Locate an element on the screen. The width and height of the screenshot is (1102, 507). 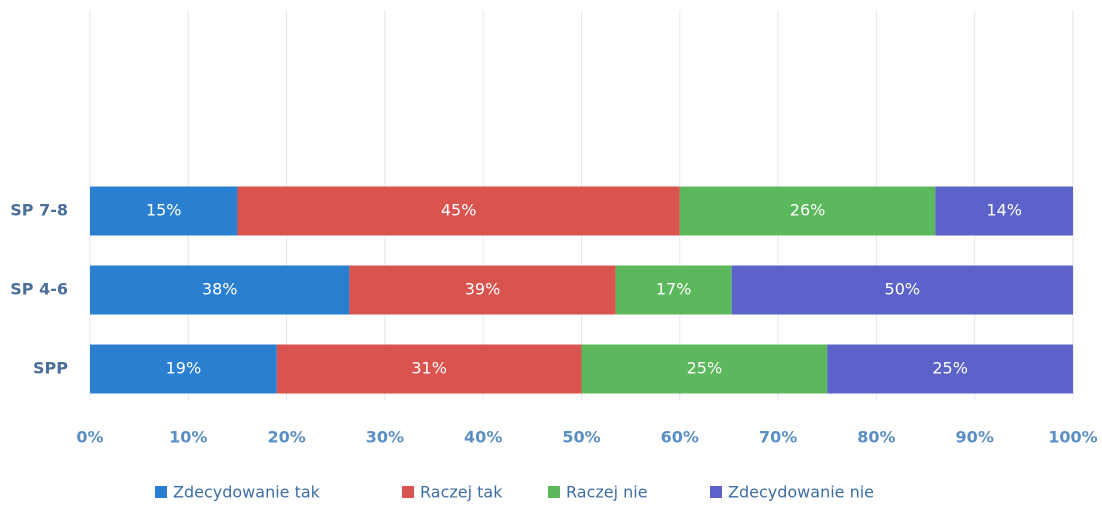
data-label: 17% is located at coordinates (674, 289).